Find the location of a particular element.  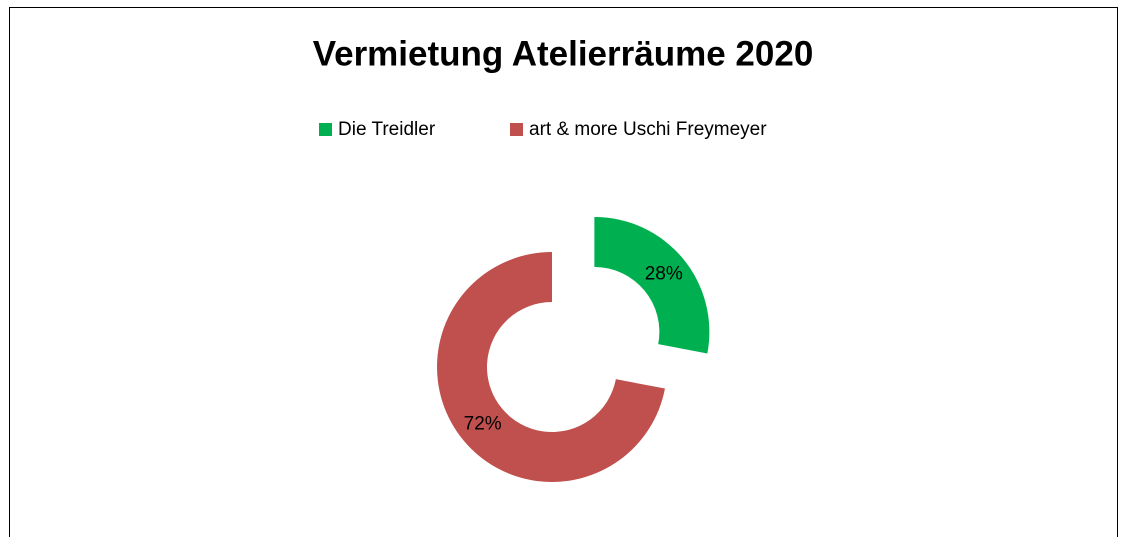

data-label: 72% is located at coordinates (483, 423).